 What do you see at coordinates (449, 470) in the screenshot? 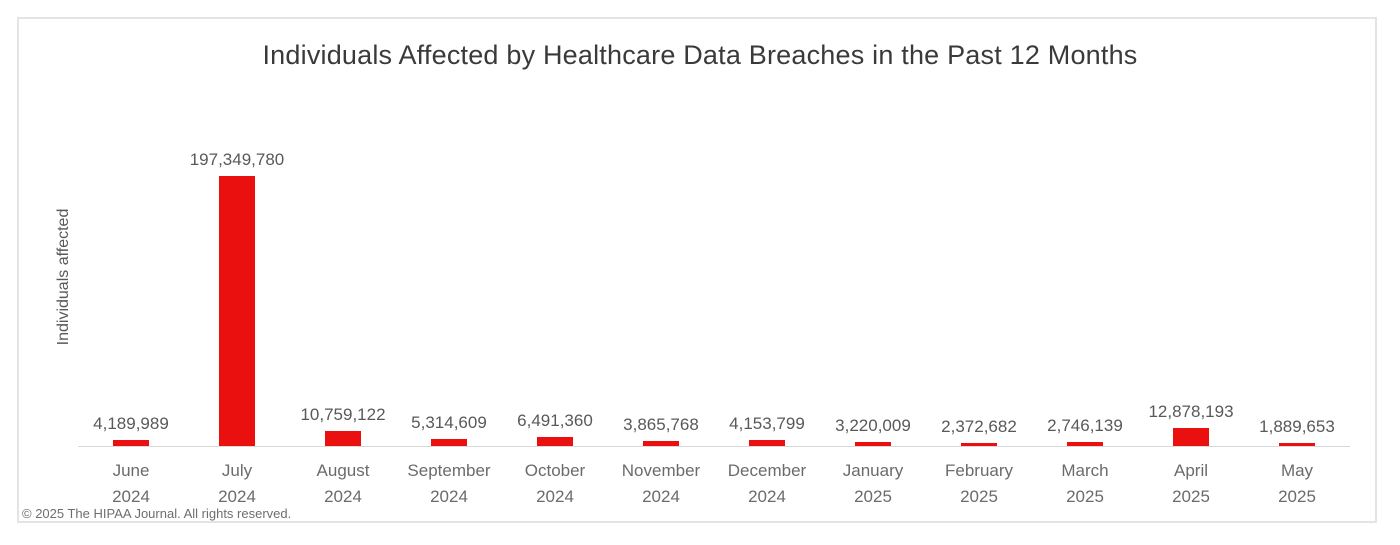
I see `x-tick-month: September` at bounding box center [449, 470].